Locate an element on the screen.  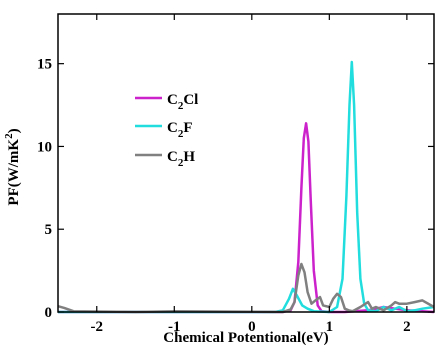
x-tick-label: 1 is located at coordinates (330, 327).